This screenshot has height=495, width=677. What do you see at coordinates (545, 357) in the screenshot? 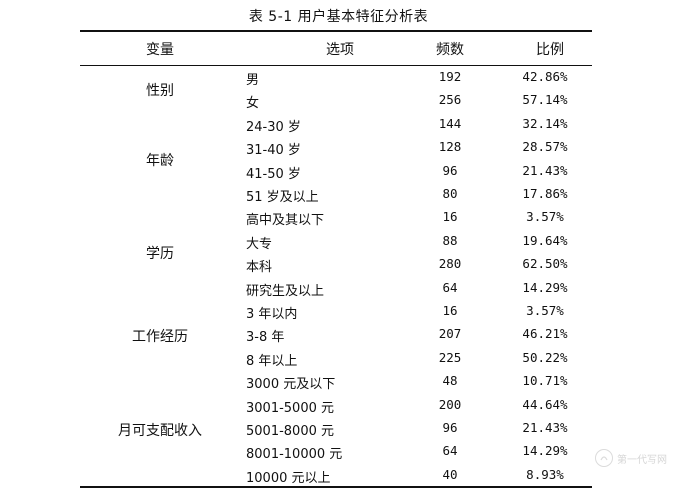
I see `ratio-cell: 50.22%` at bounding box center [545, 357].